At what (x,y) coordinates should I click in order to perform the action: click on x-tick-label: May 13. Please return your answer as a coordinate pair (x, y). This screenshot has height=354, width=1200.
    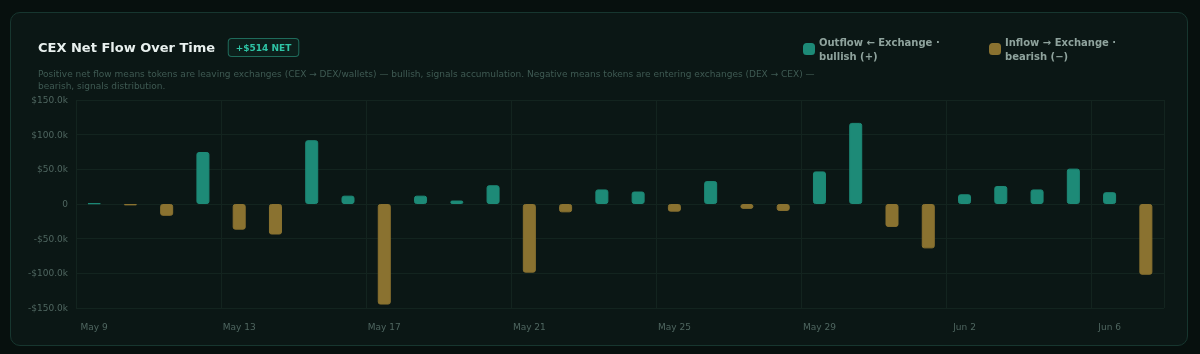
    Looking at the image, I should click on (239, 326).